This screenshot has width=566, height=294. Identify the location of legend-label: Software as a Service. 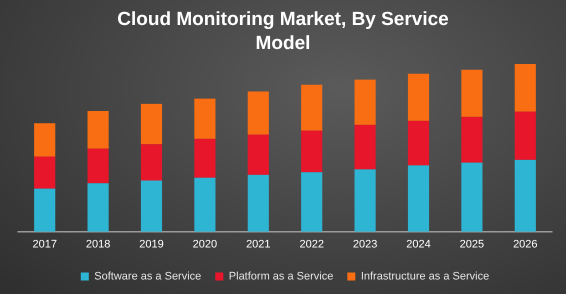
(148, 276).